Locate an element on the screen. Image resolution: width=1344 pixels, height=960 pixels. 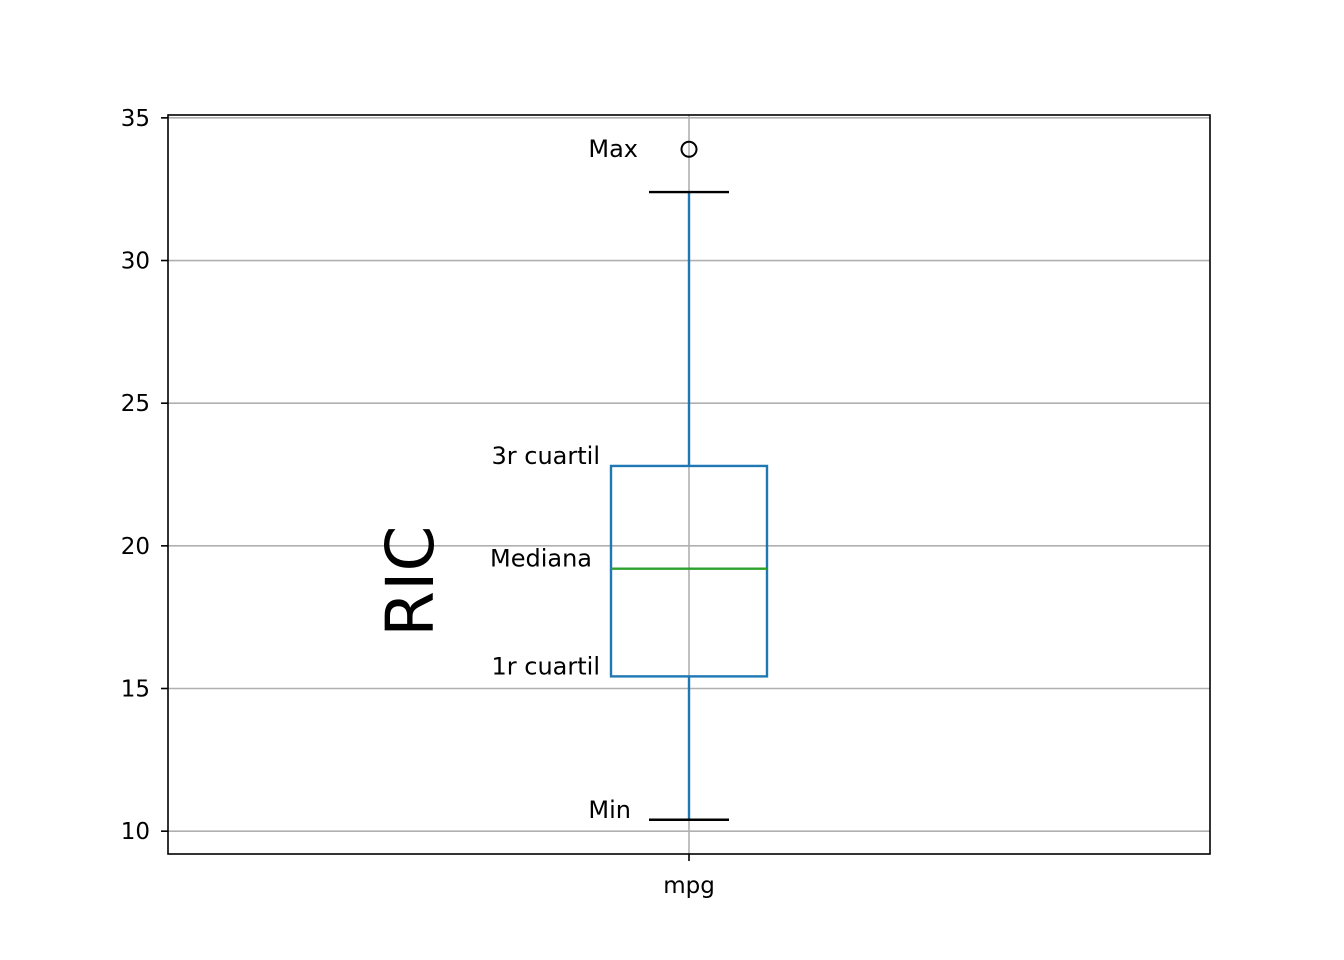
y-tick-label: 15 is located at coordinates (135, 690).